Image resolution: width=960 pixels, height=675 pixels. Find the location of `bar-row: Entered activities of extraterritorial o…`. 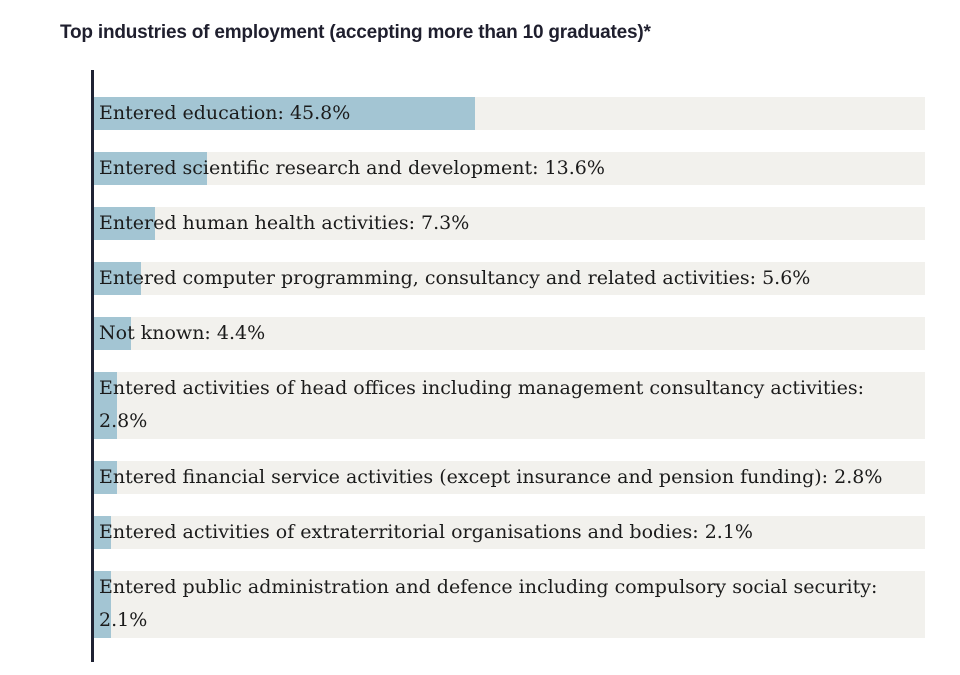

bar-row: Entered activities of extraterritorial o… is located at coordinates (509, 532).